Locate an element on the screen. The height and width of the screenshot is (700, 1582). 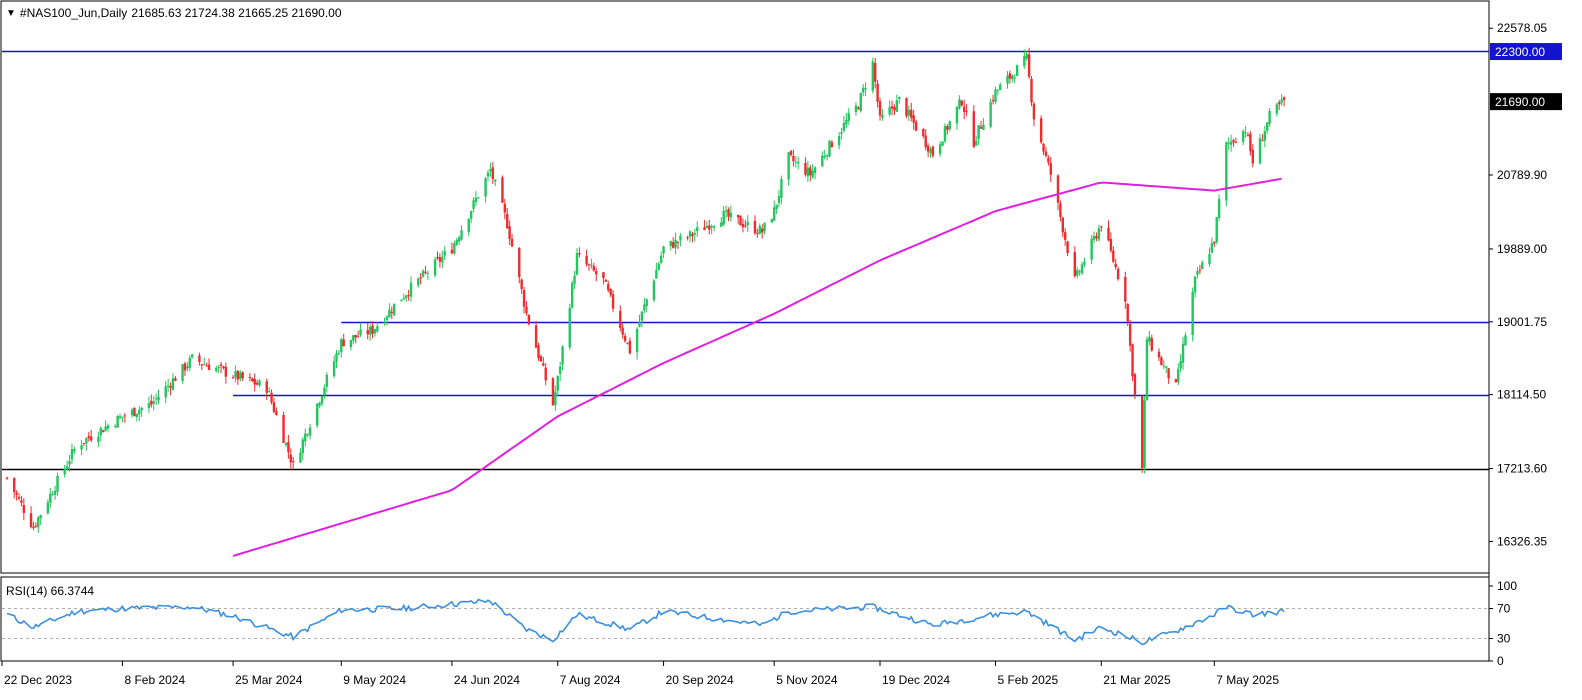
price-tag-label: 21690.00 is located at coordinates (1520, 102).